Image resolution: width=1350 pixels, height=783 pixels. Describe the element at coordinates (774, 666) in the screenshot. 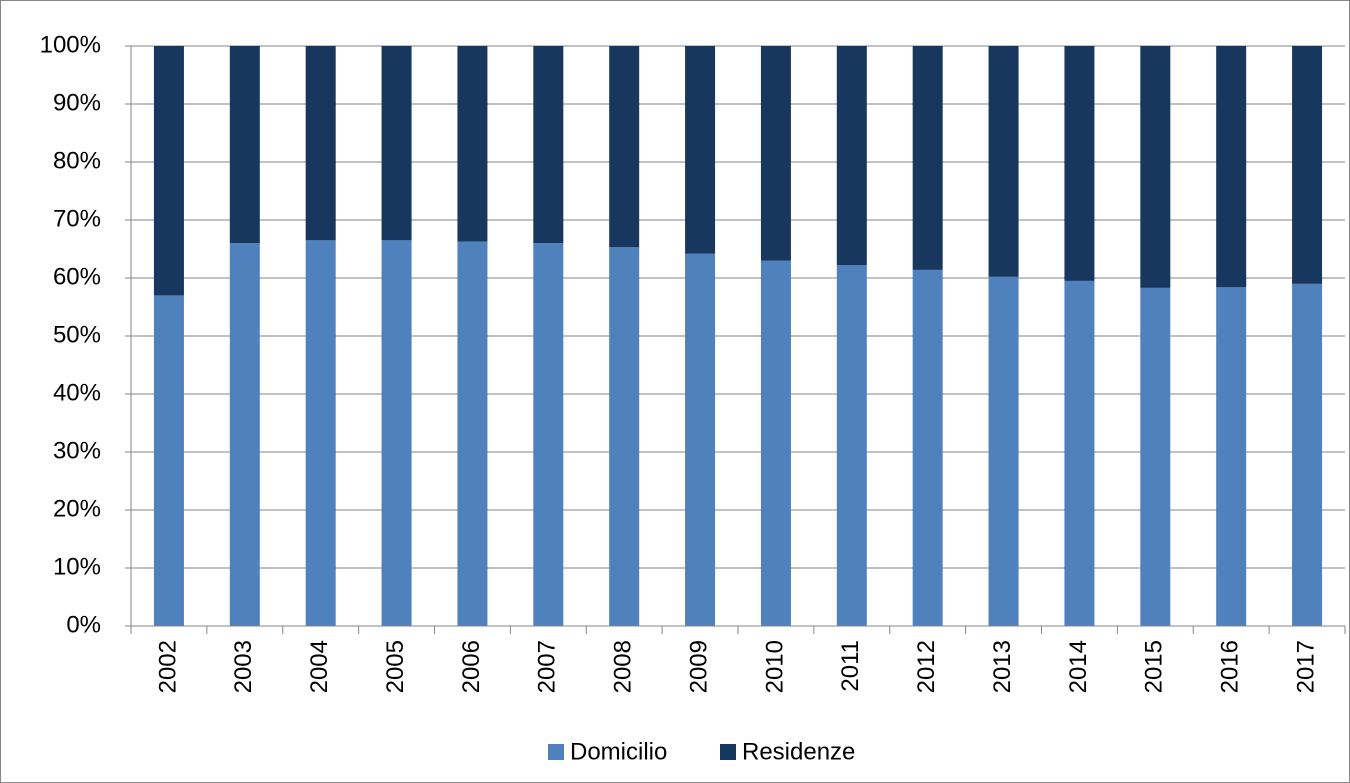

I see `x-tick-label: 2010` at that location.